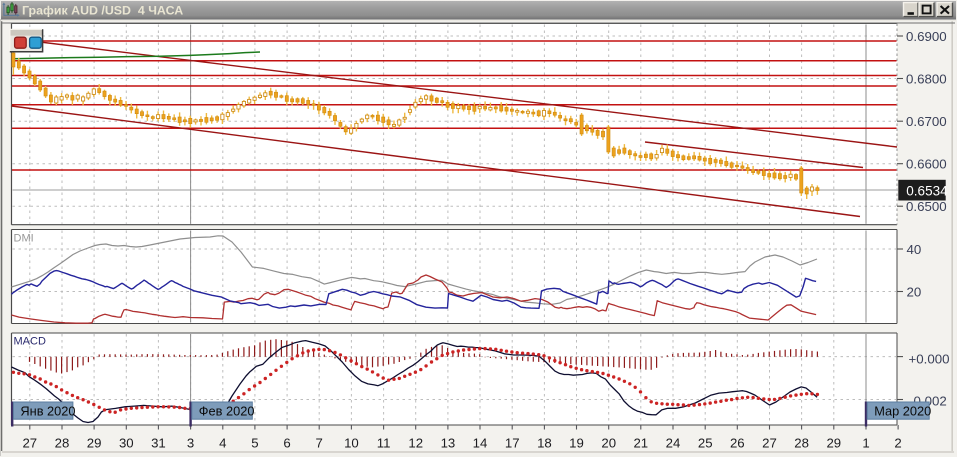 This screenshot has height=457, width=957. I want to click on svg-text: 7, so click(319, 443).